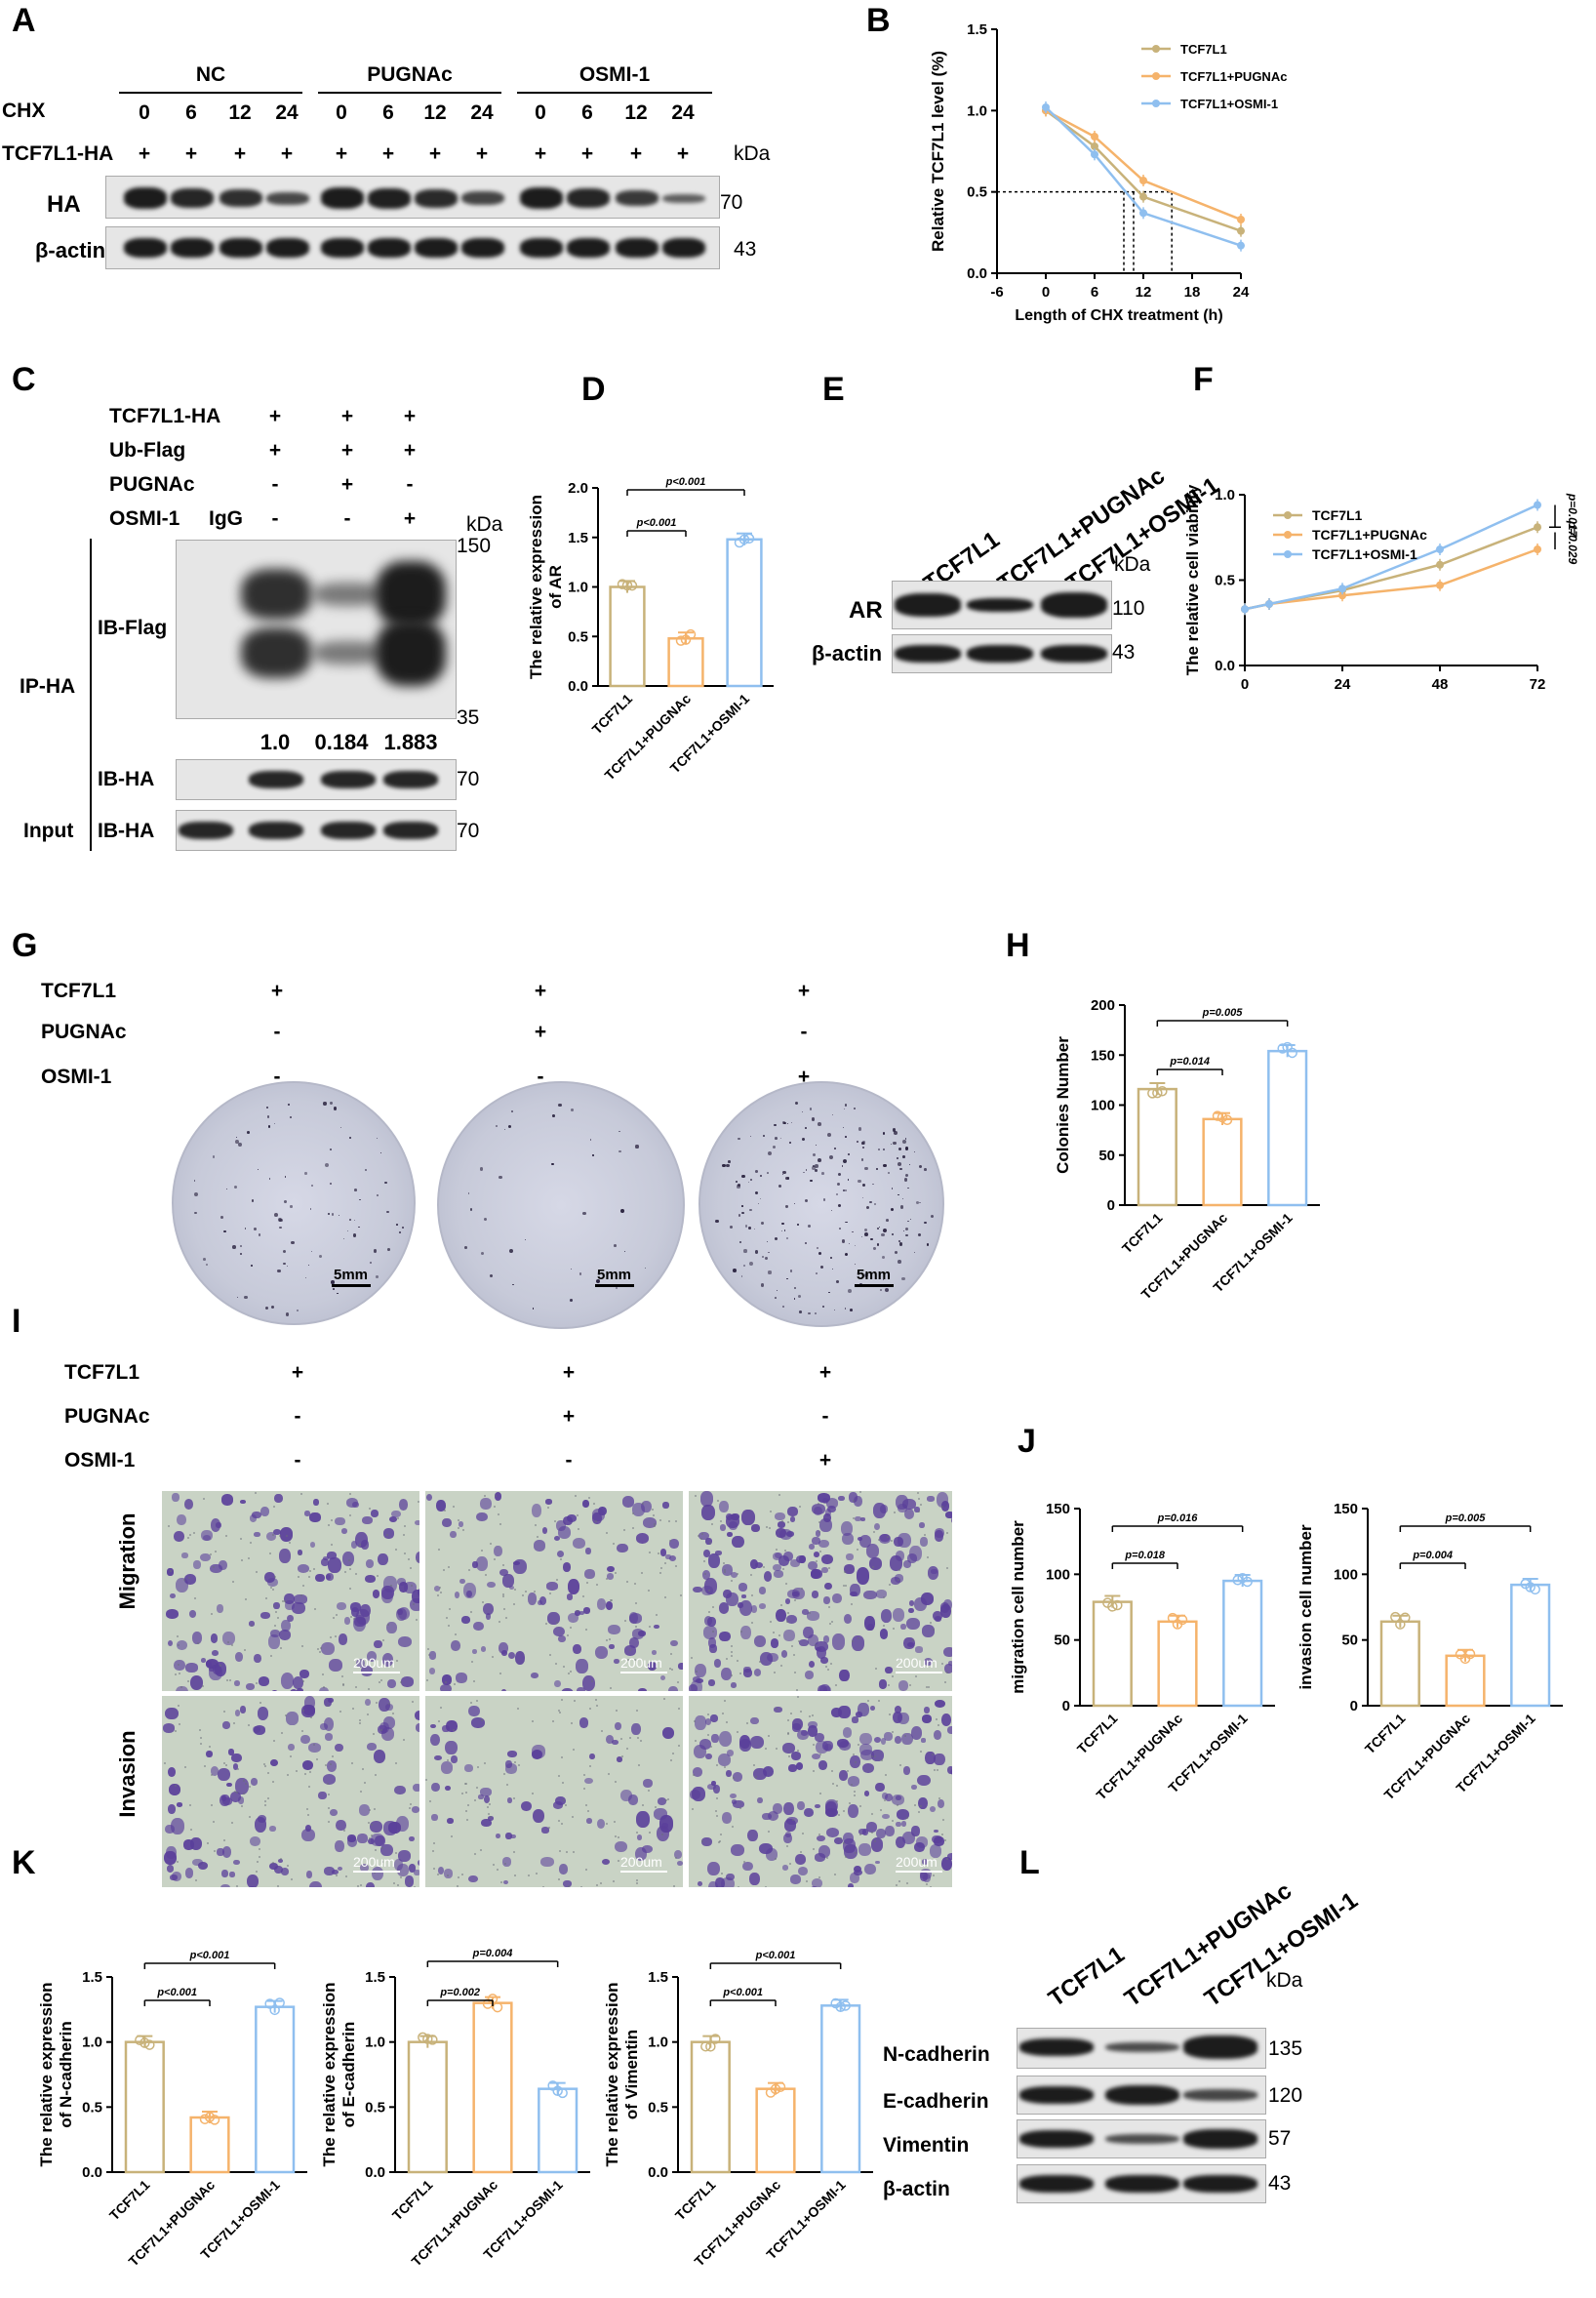 This screenshot has height=2298, width=1596. I want to click on y-tick-label: 0.0, so click(977, 273).